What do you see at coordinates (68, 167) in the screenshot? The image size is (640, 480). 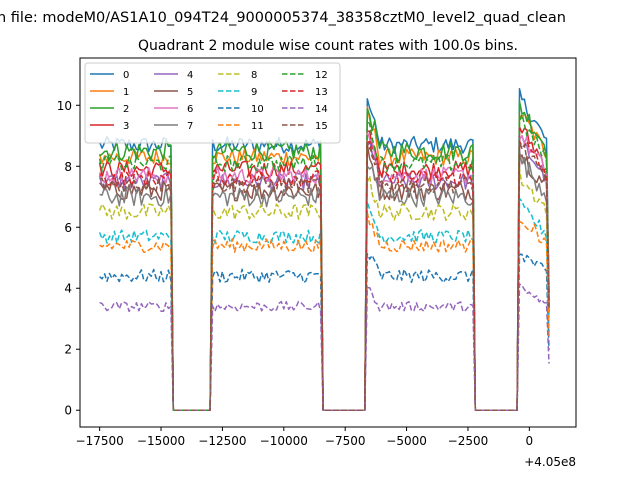 I see `y-tick-label: 8` at bounding box center [68, 167].